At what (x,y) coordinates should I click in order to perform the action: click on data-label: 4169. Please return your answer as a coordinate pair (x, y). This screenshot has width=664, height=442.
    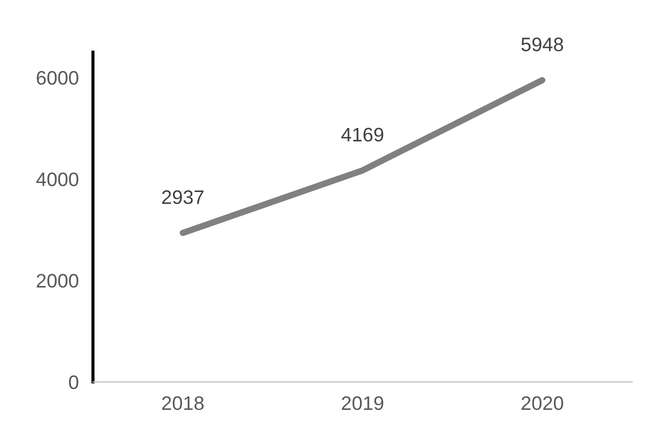
    Looking at the image, I should click on (362, 135).